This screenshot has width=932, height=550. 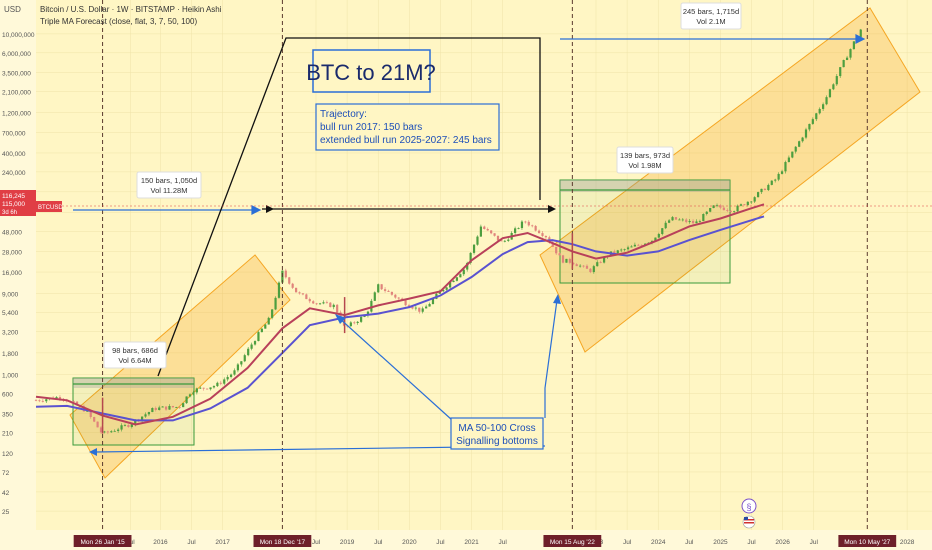 What do you see at coordinates (749, 506) in the screenshot?
I see `crypto-icon: §` at bounding box center [749, 506].